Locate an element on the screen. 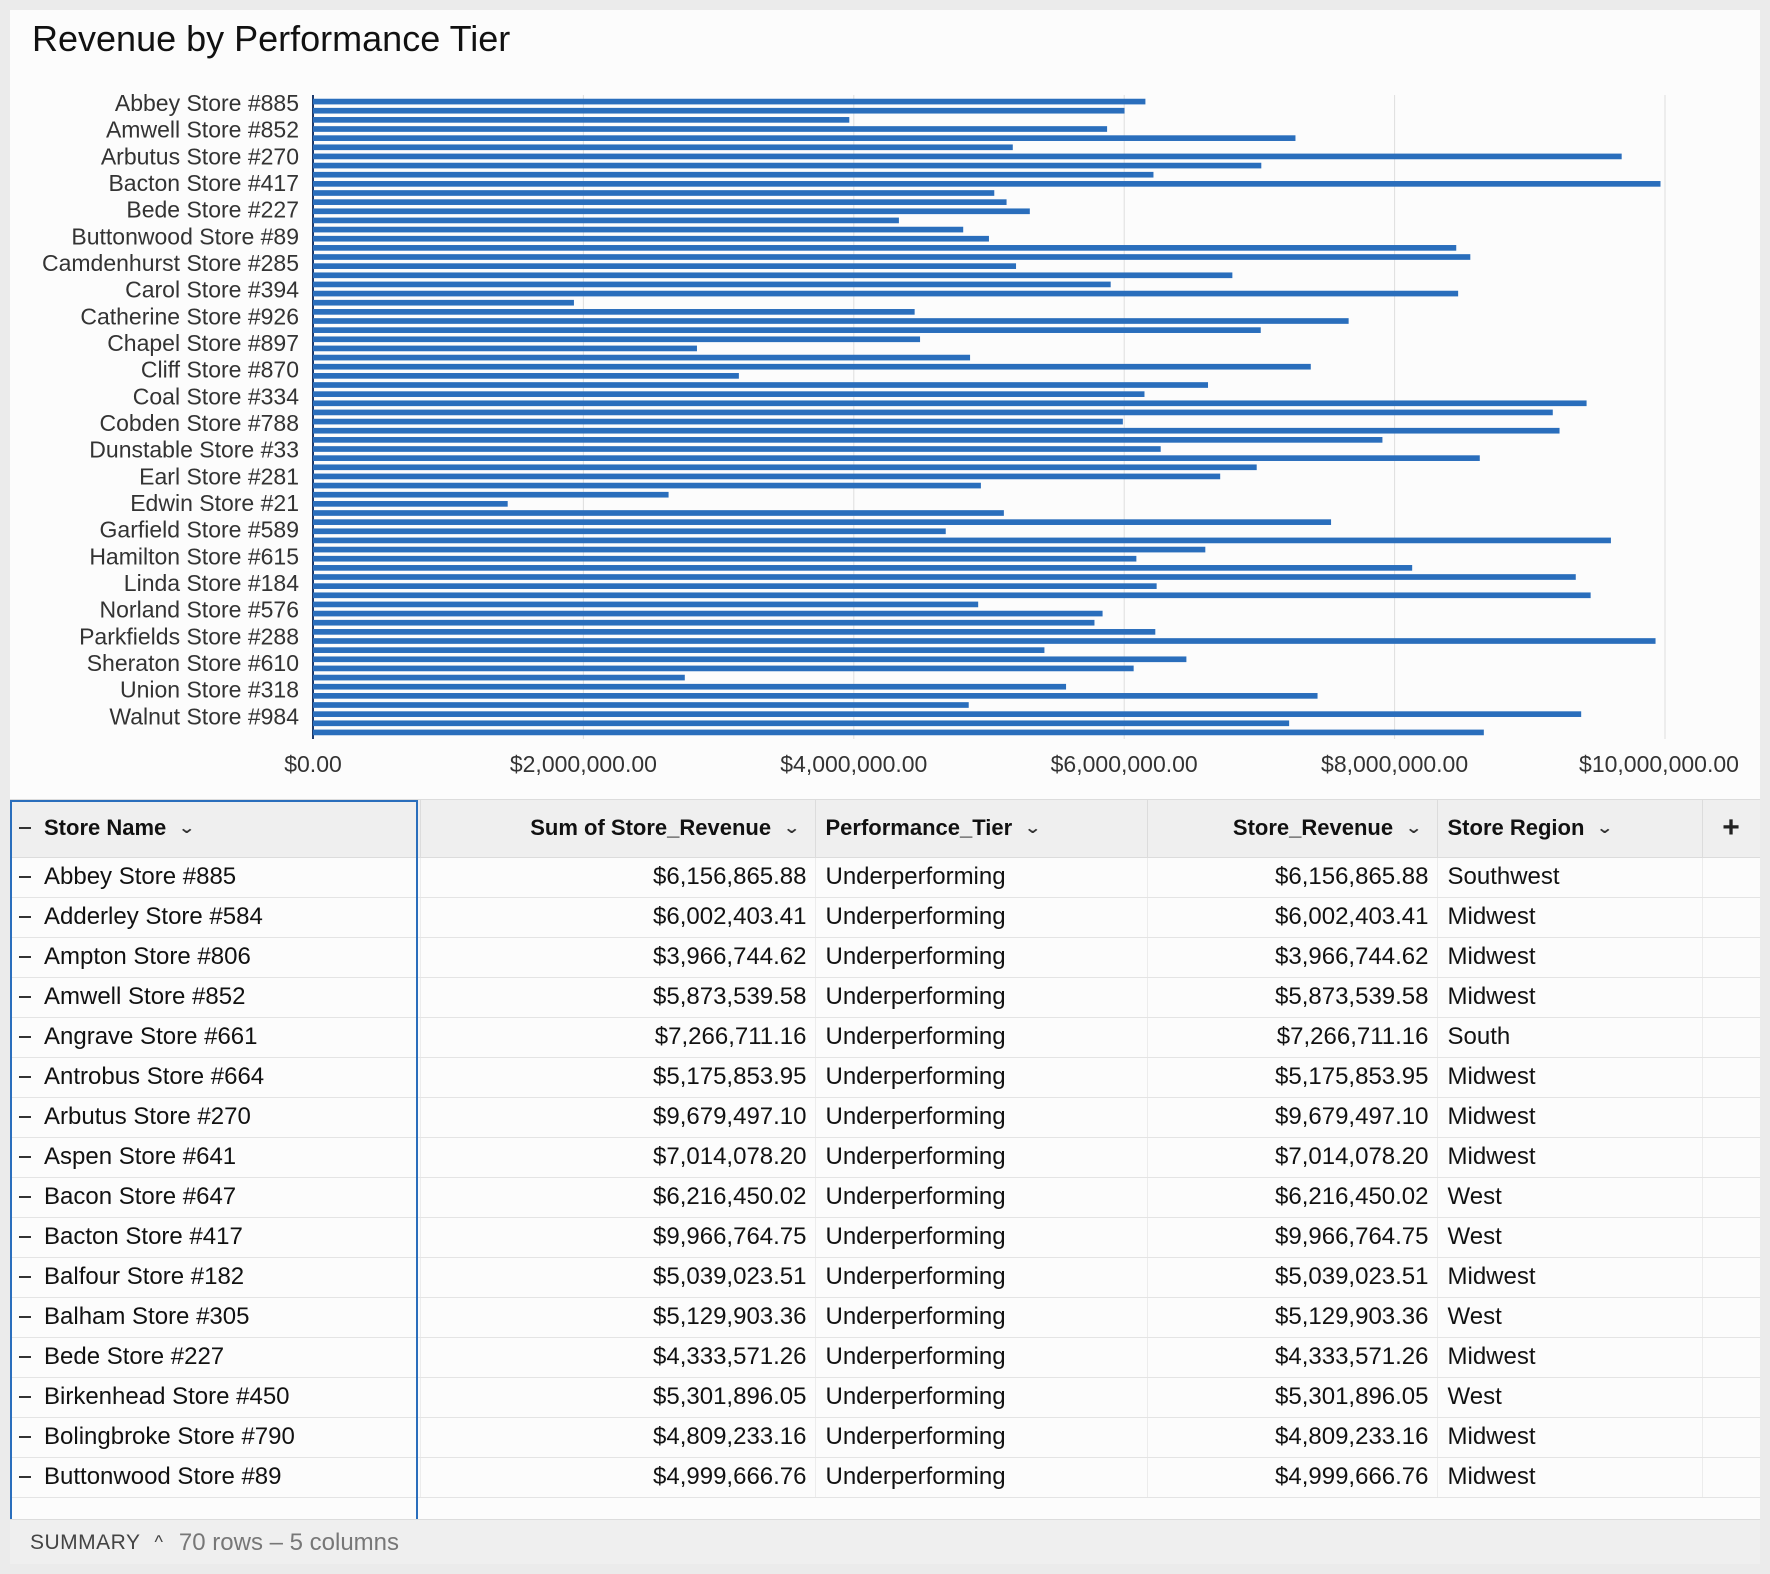  store-name-cell: Birkenhead Store #450 is located at coordinates (167, 1396).